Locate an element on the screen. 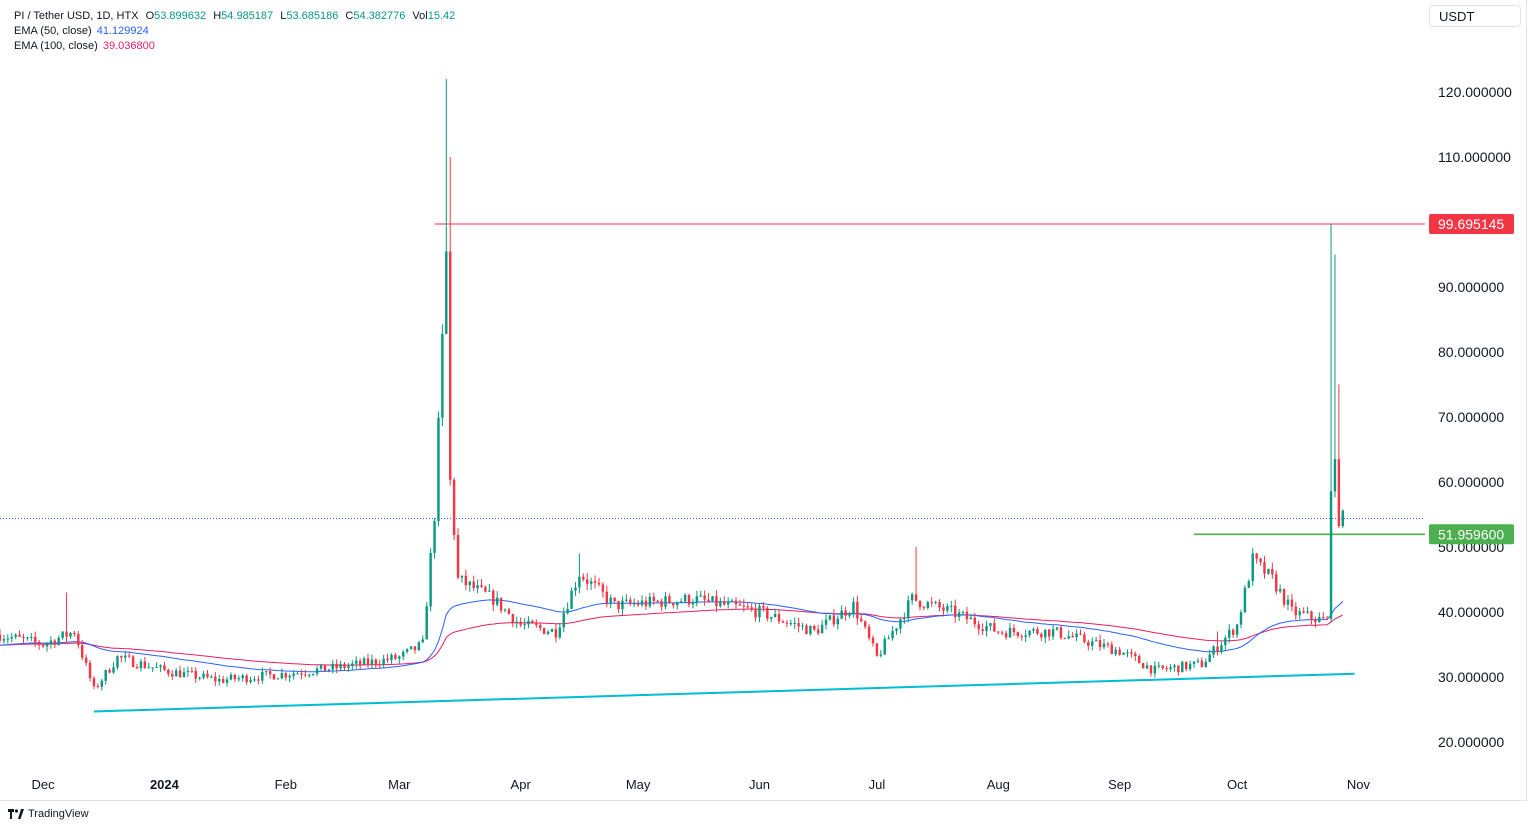 Image resolution: width=1535 pixels, height=836 pixels. currency-selector: USDT is located at coordinates (1475, 16).